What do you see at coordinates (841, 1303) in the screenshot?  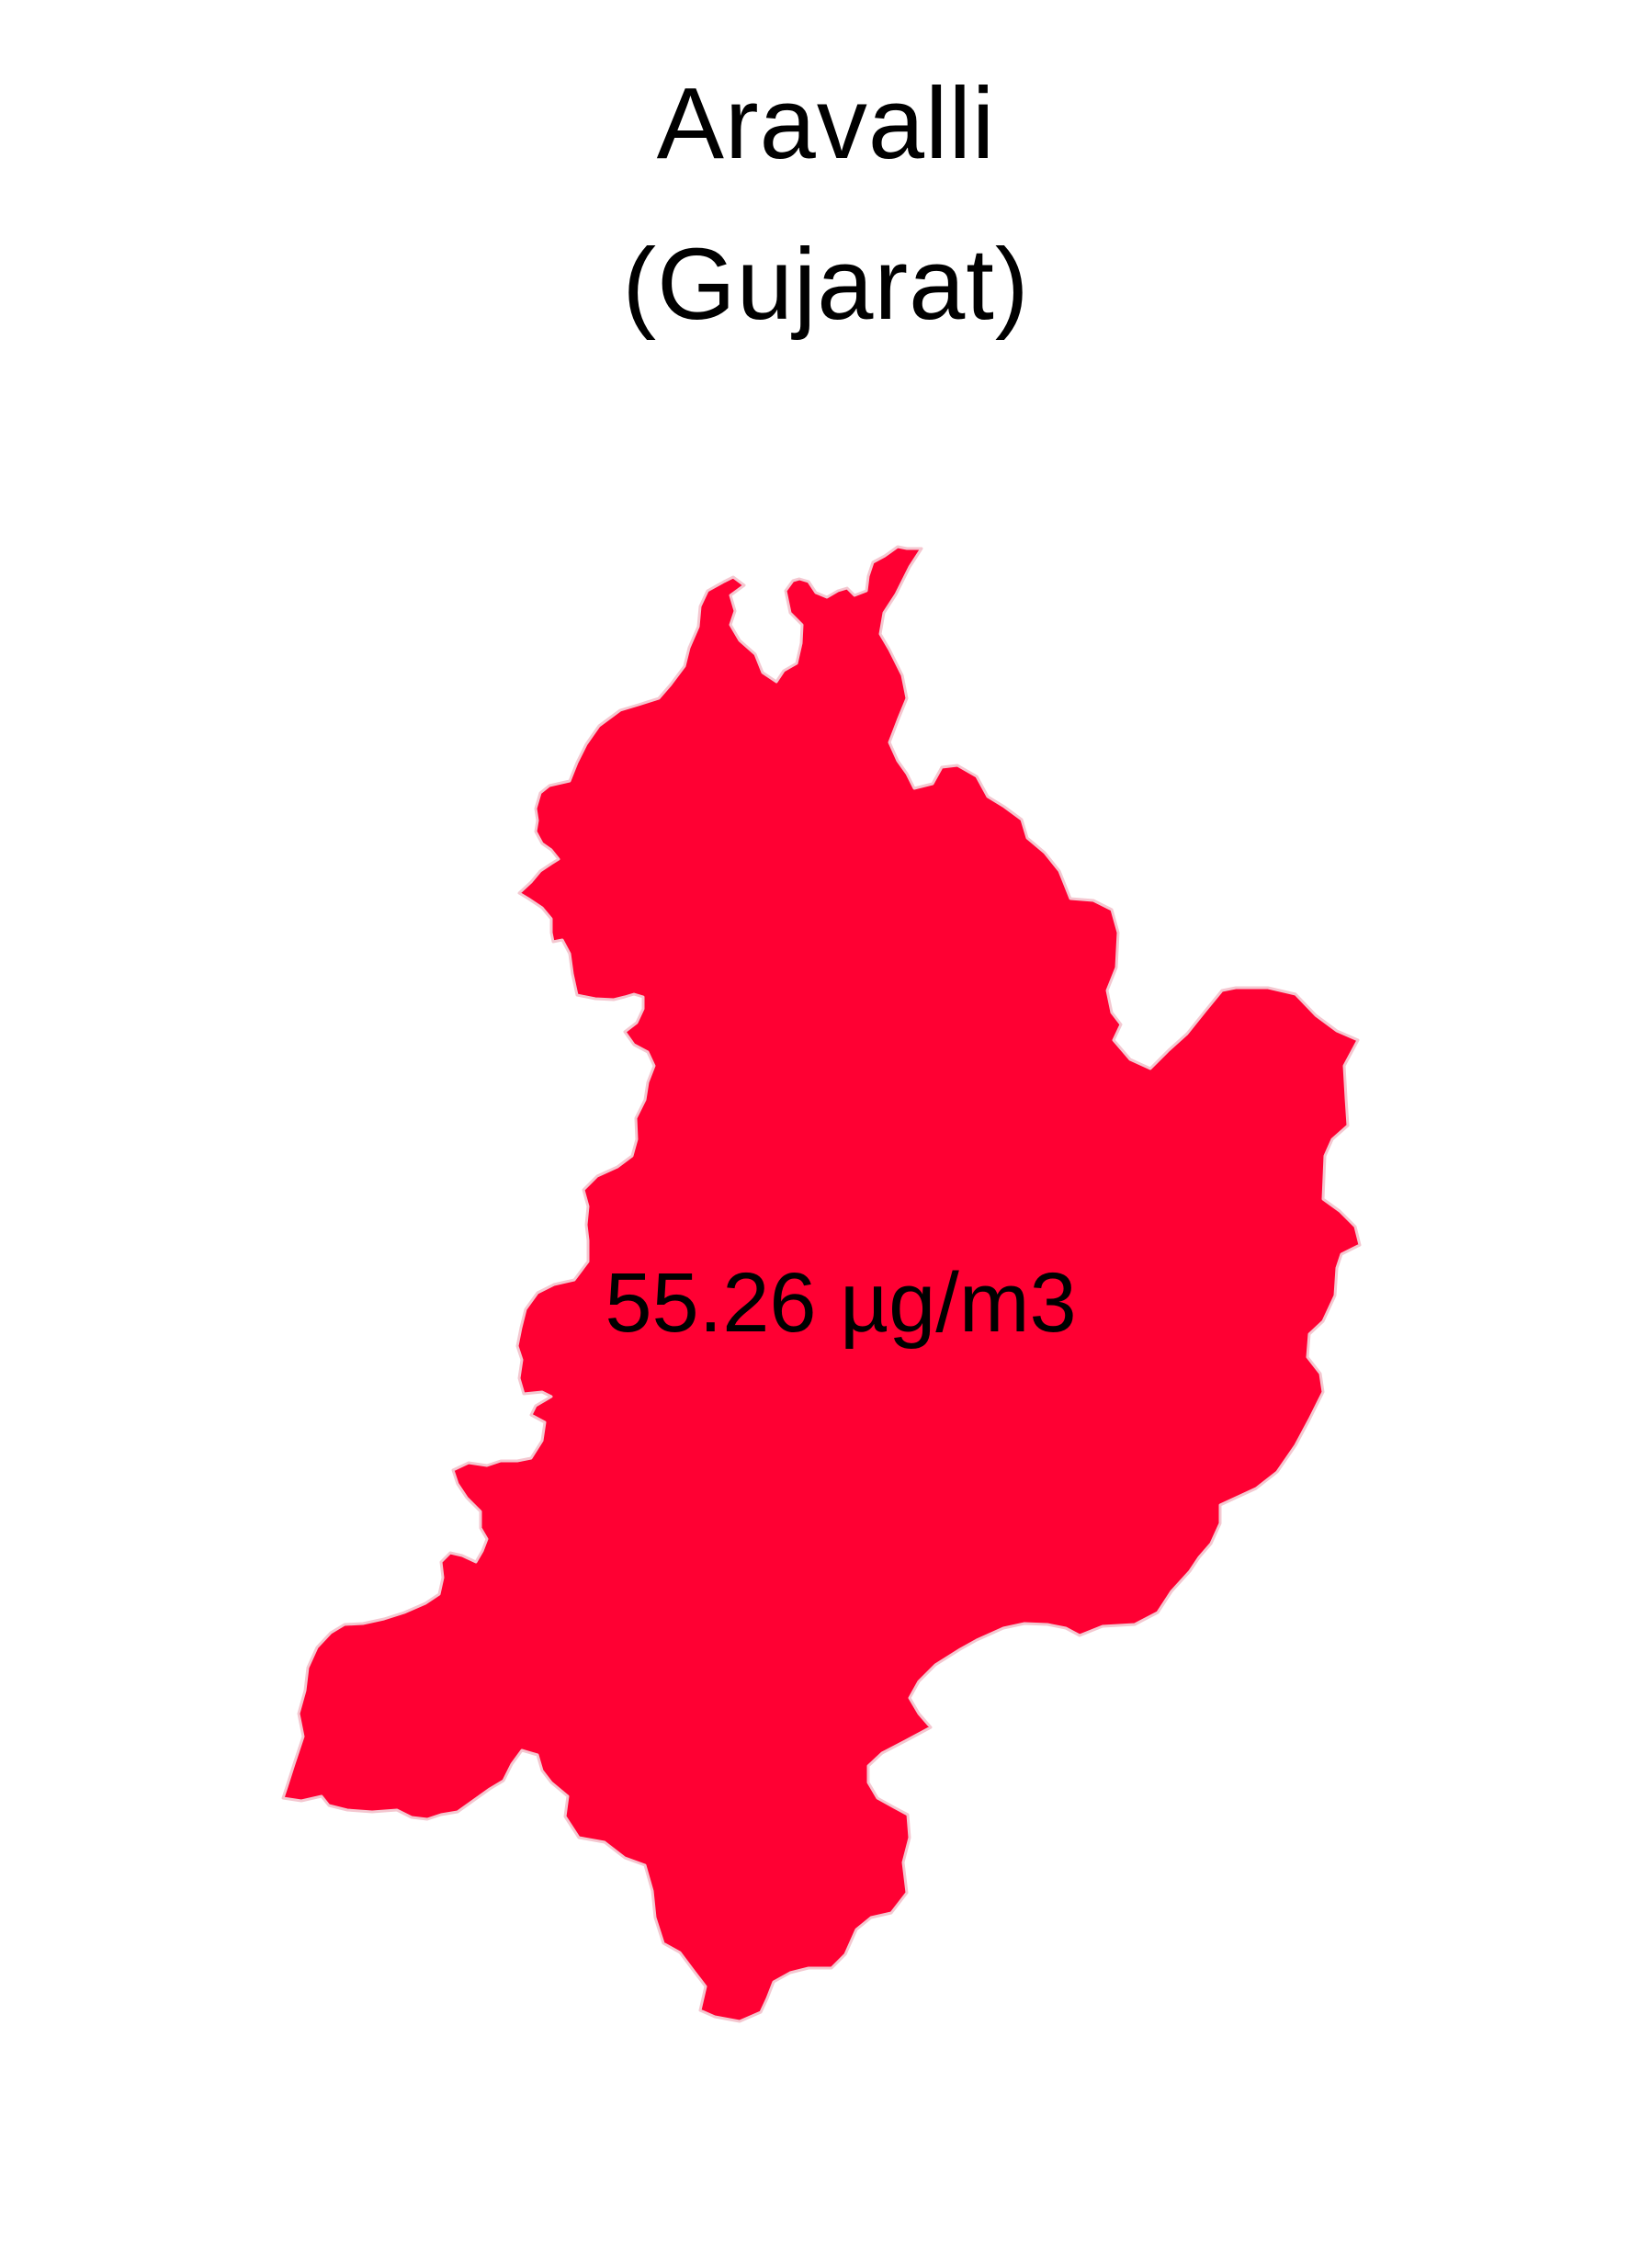 I see `pollution-value-label: 55.26 µg/m3` at bounding box center [841, 1303].